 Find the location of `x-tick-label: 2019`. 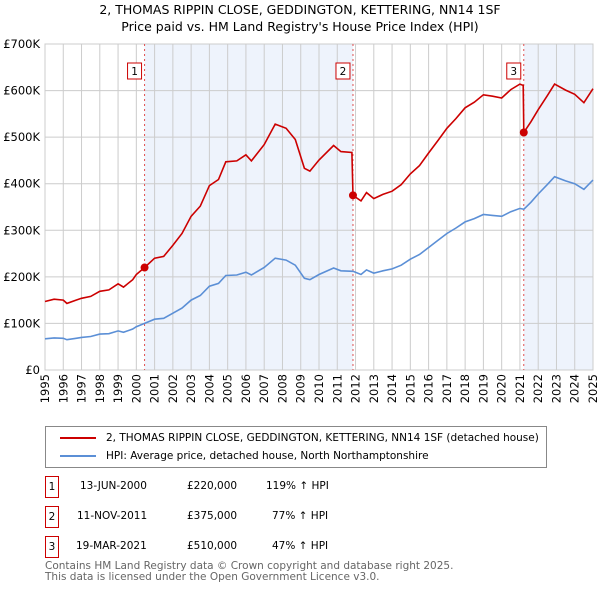

x-tick-label: 2019 is located at coordinates (483, 388).